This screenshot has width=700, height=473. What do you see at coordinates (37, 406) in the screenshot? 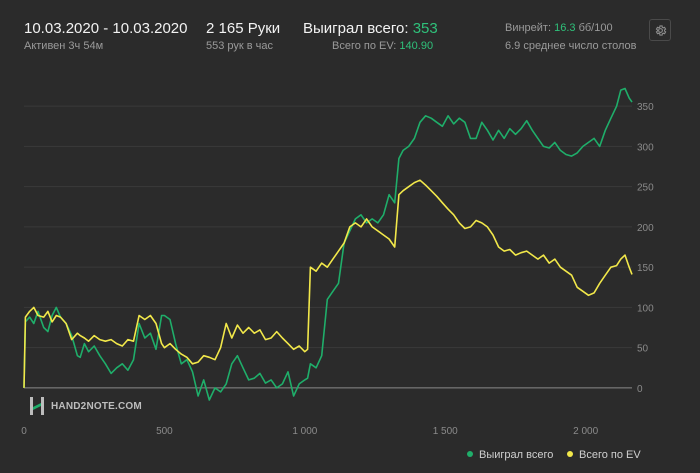
I see `logo-mark-icon` at bounding box center [37, 406].